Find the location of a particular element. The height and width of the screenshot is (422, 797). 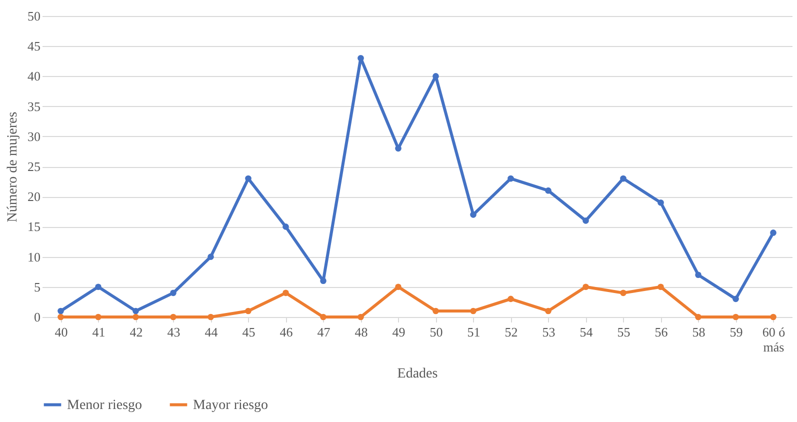

x-tick-label: 44 is located at coordinates (211, 332).